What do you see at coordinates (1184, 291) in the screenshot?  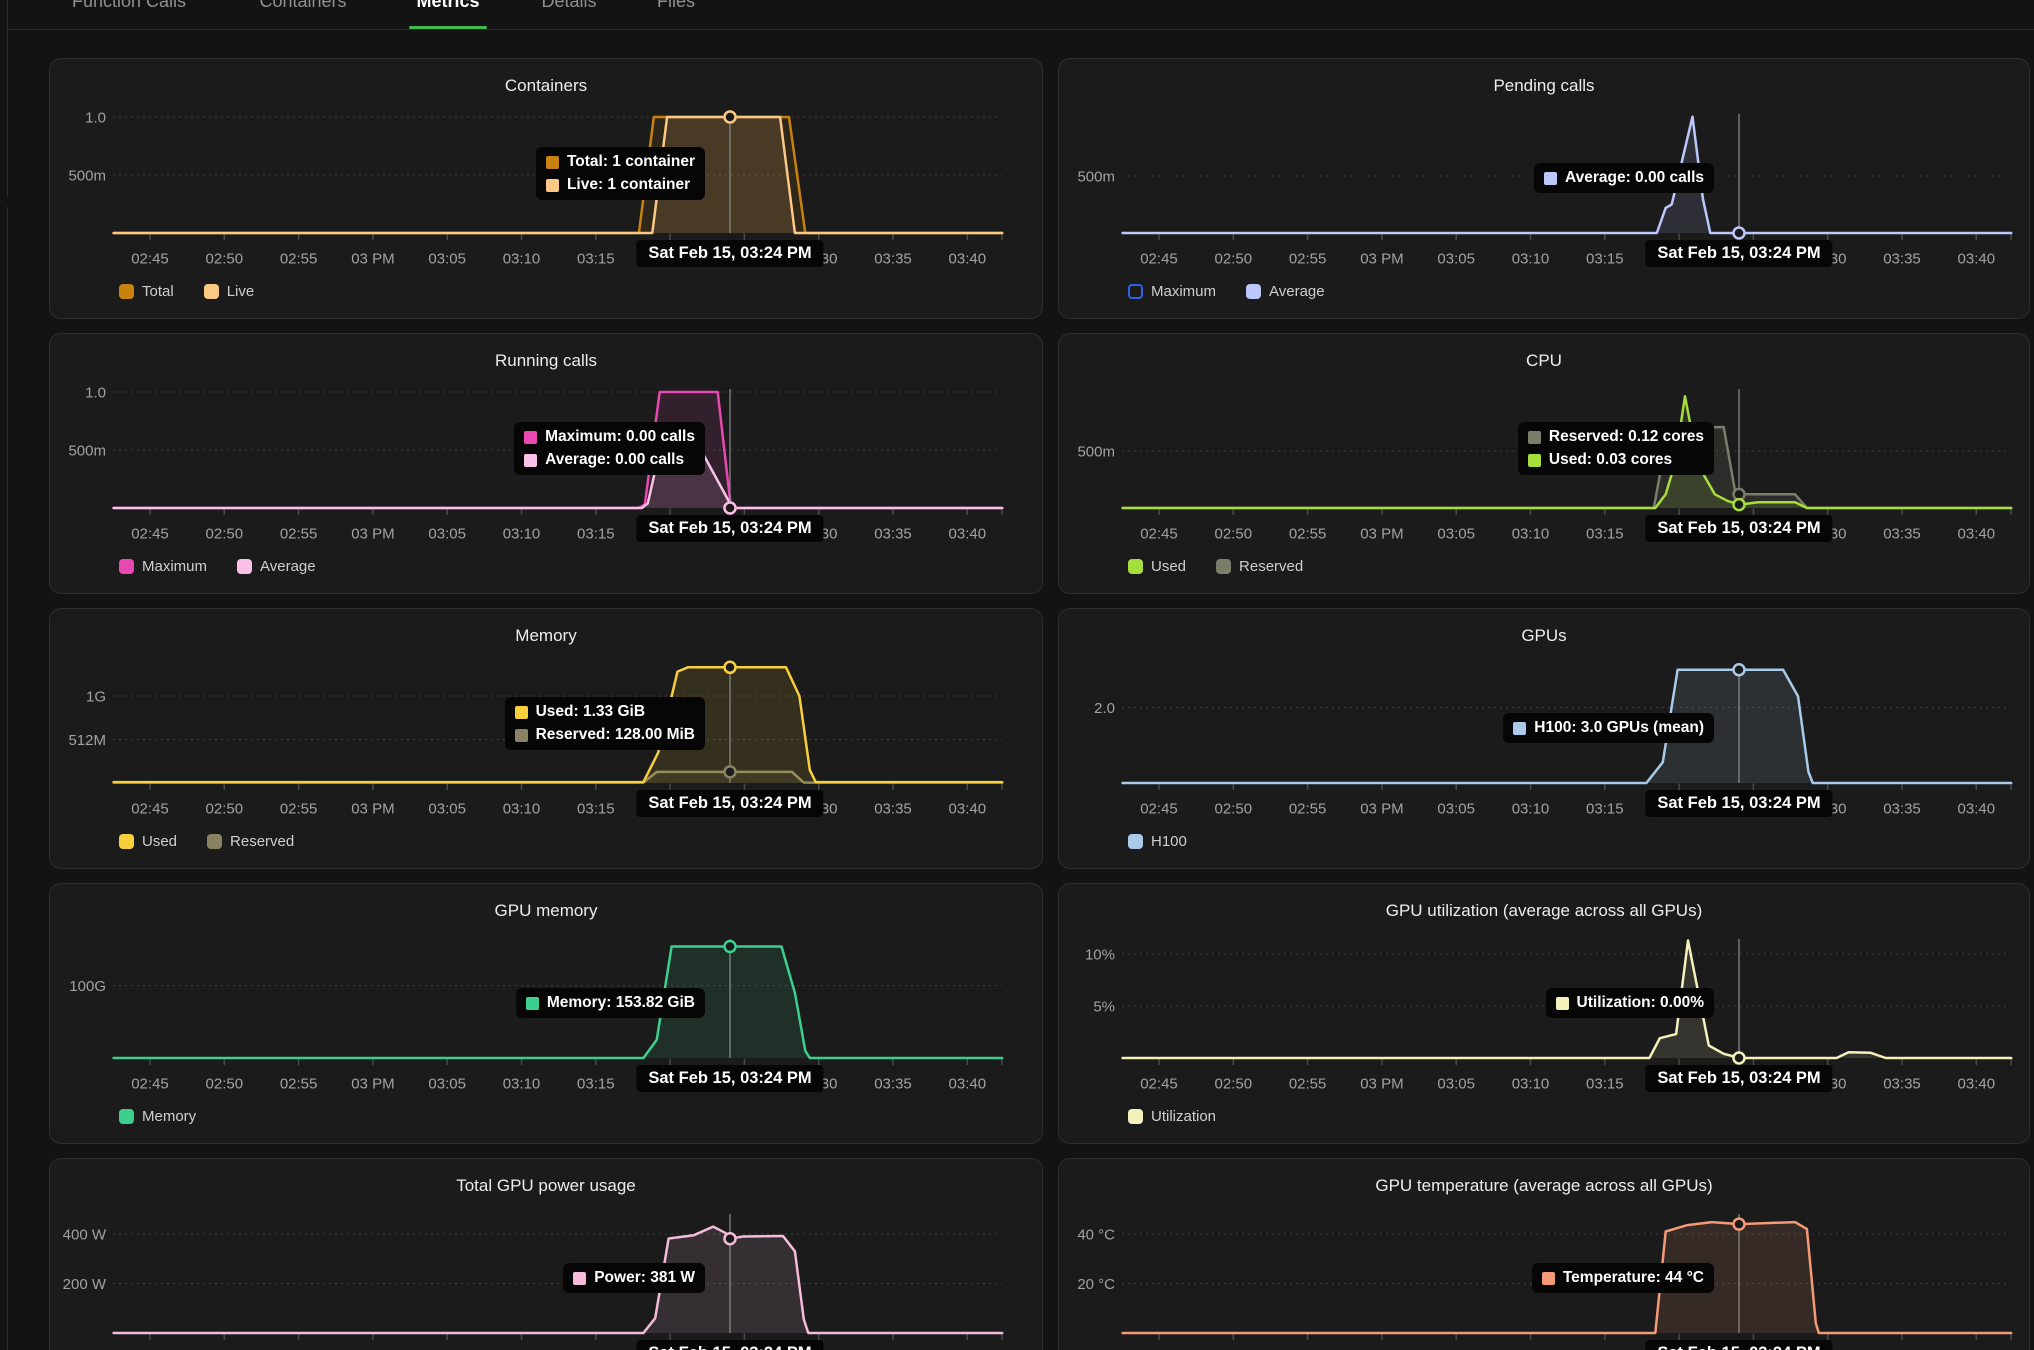 I see `legend-label: Maximum` at bounding box center [1184, 291].